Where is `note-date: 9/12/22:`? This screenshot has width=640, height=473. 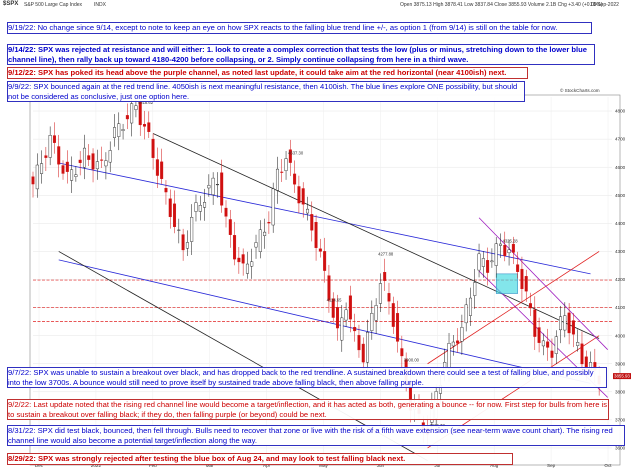 note-date: 9/12/22: is located at coordinates (22, 72).